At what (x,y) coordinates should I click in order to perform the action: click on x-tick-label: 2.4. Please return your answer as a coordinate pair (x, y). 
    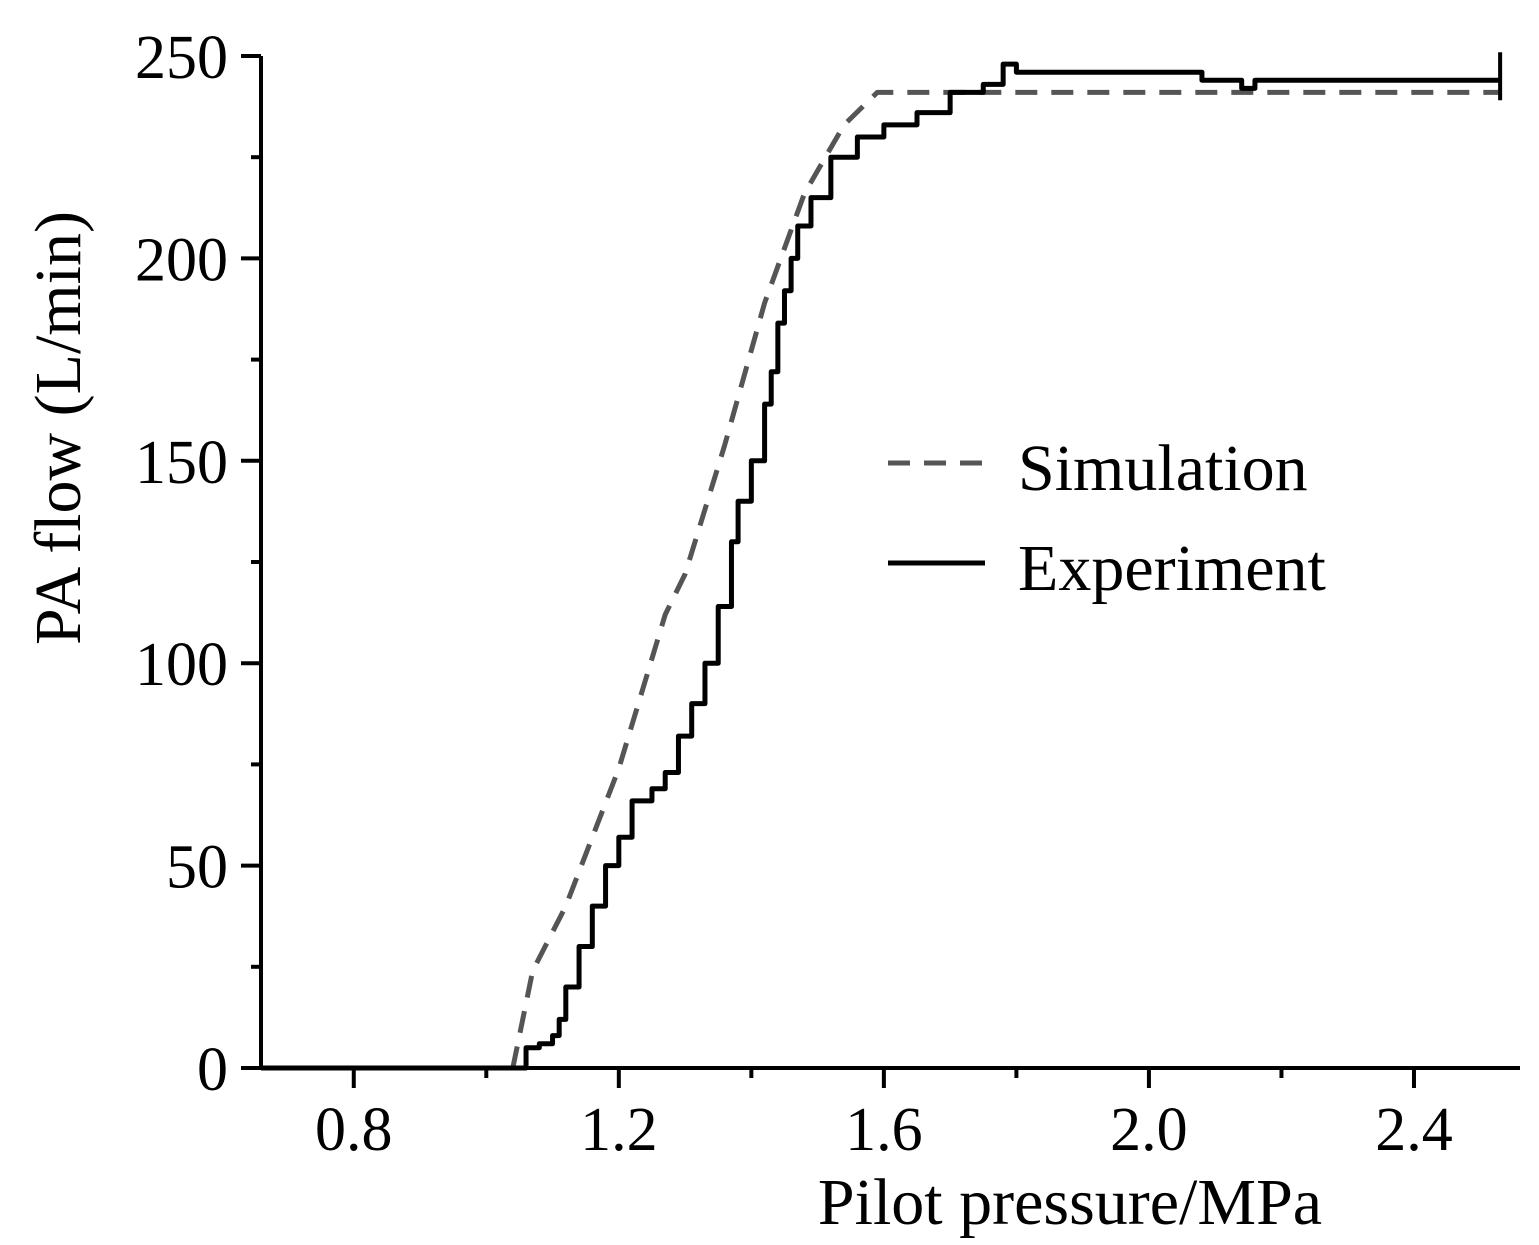
    Looking at the image, I should click on (1414, 1130).